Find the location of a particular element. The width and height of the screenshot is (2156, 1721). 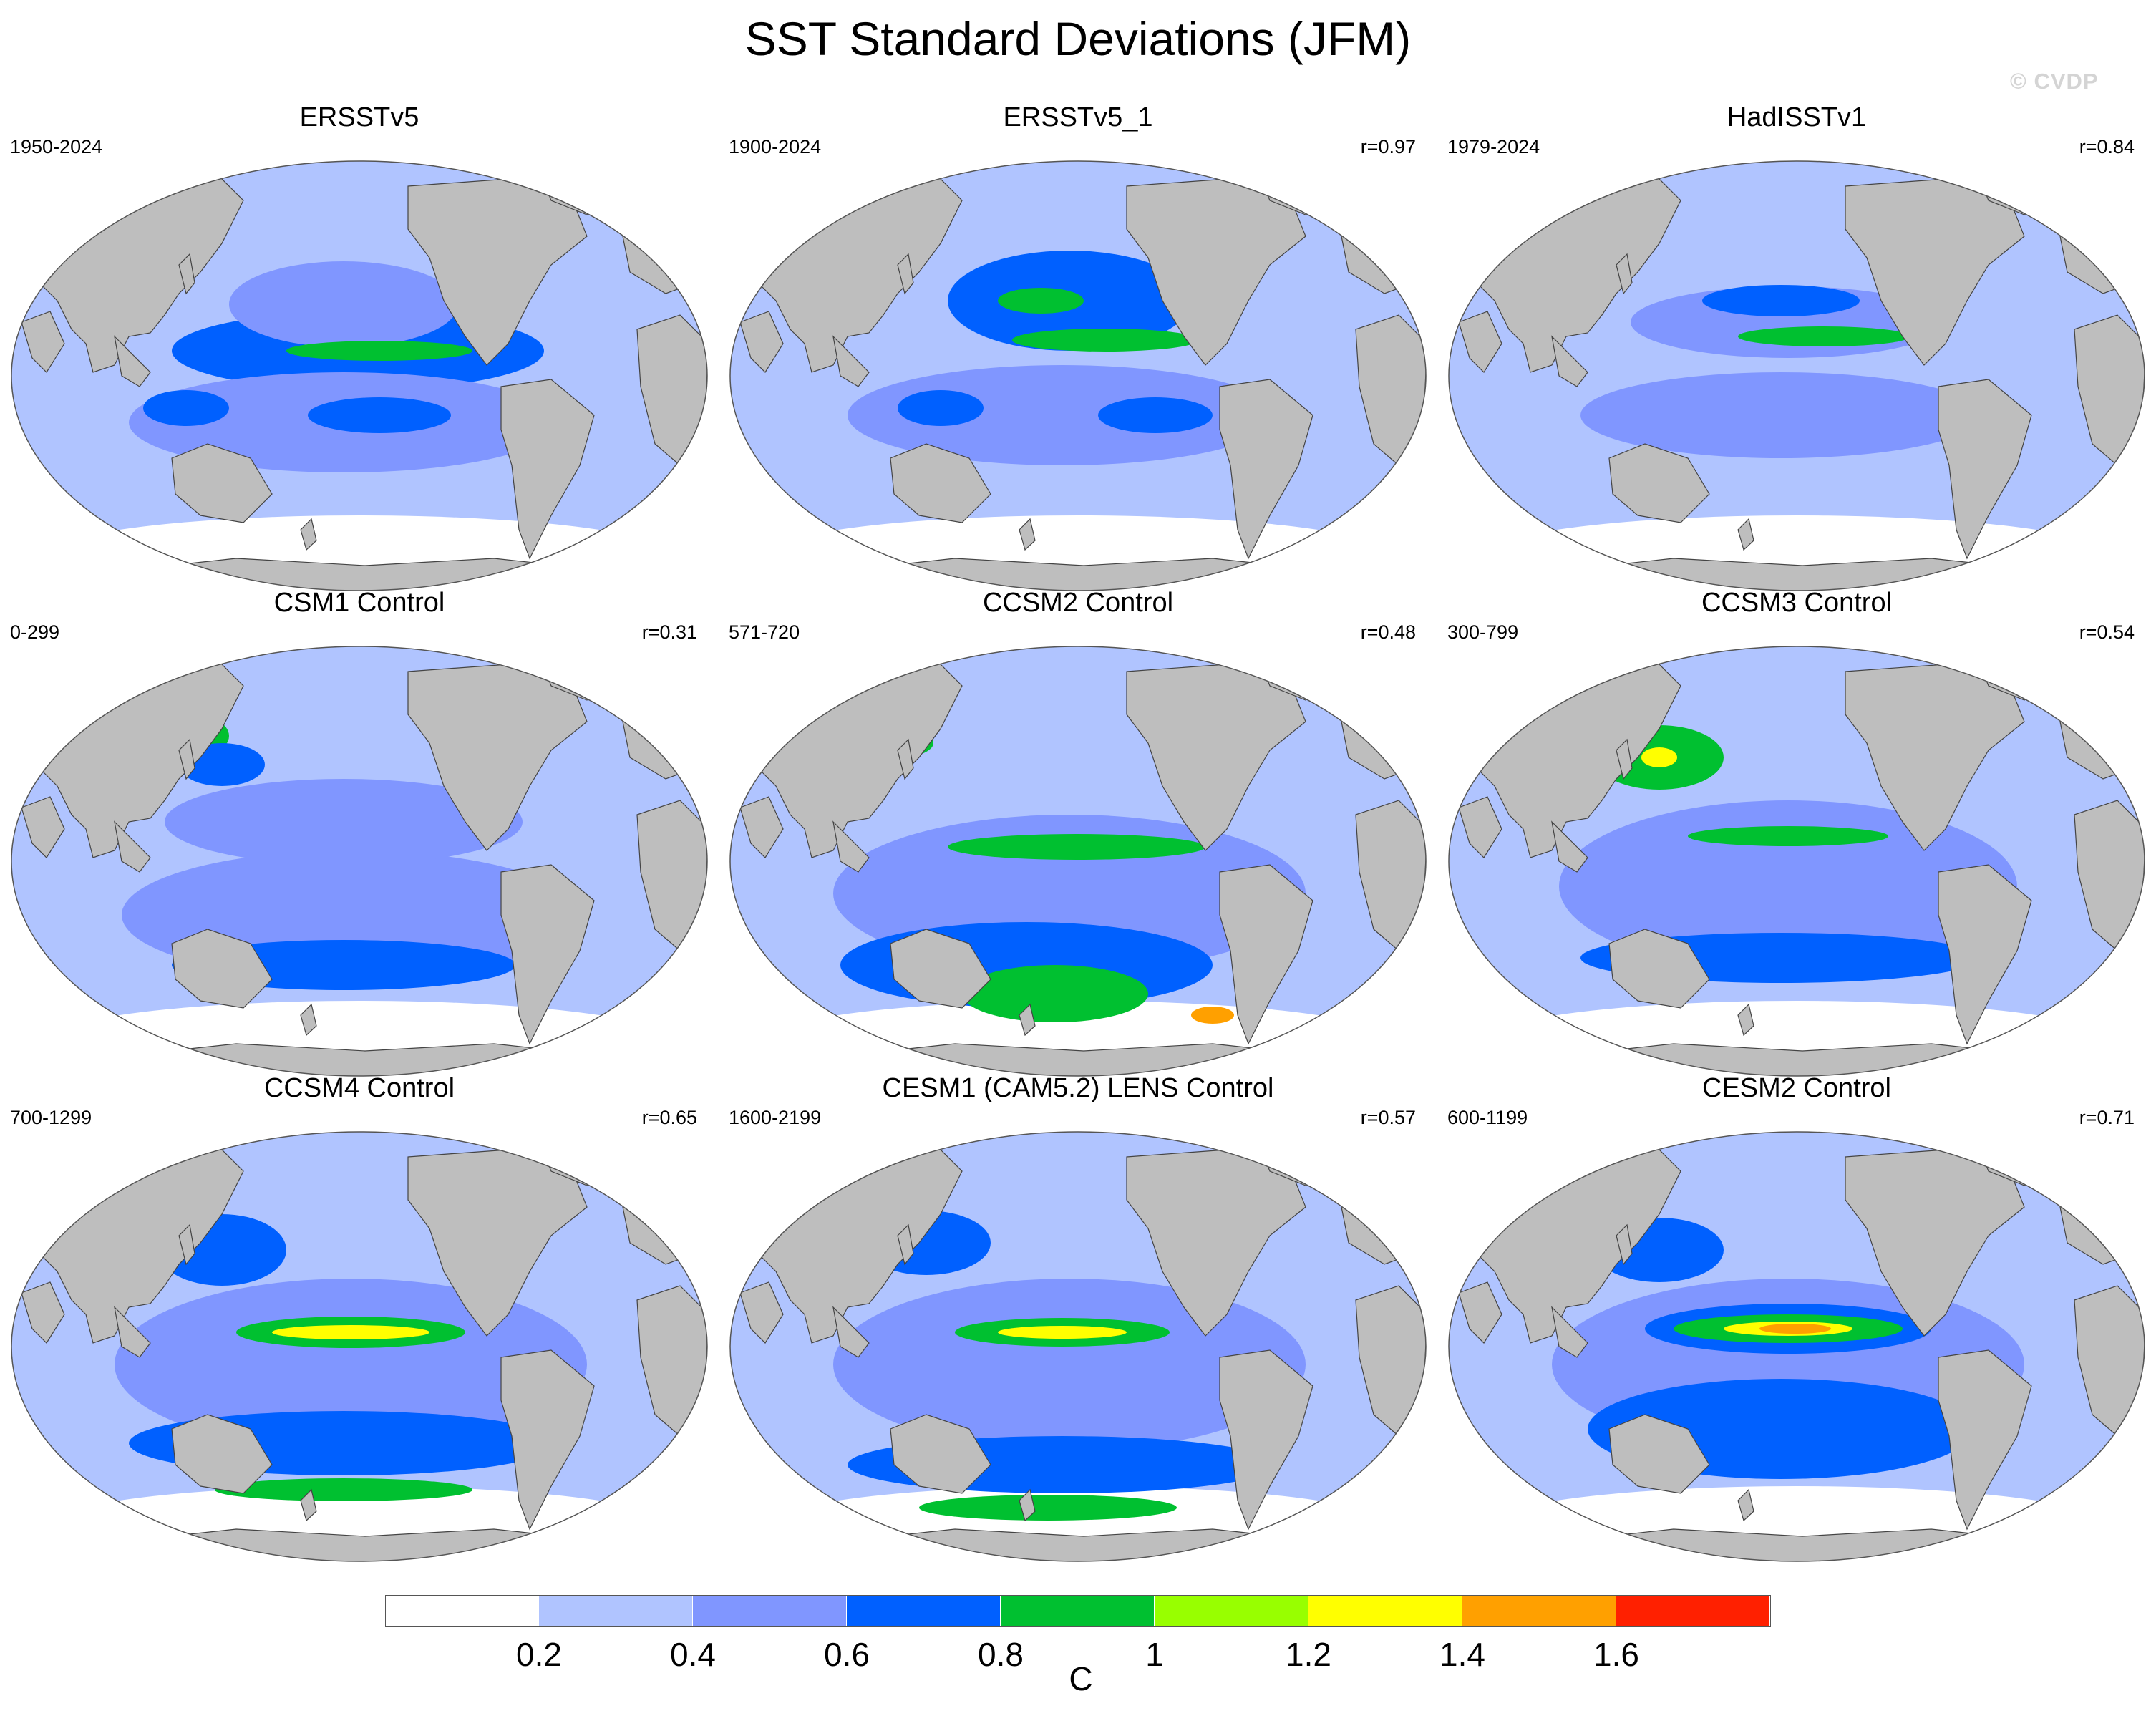

pattern-correlation: r=0.84 is located at coordinates (2107, 146).